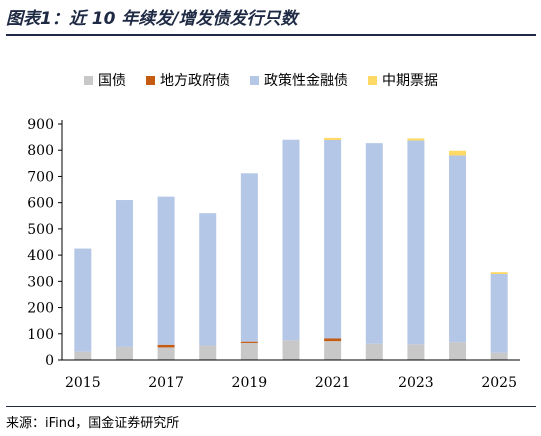  What do you see at coordinates (372, 80) in the screenshot?
I see `legend-swatch-zhongqi` at bounding box center [372, 80].